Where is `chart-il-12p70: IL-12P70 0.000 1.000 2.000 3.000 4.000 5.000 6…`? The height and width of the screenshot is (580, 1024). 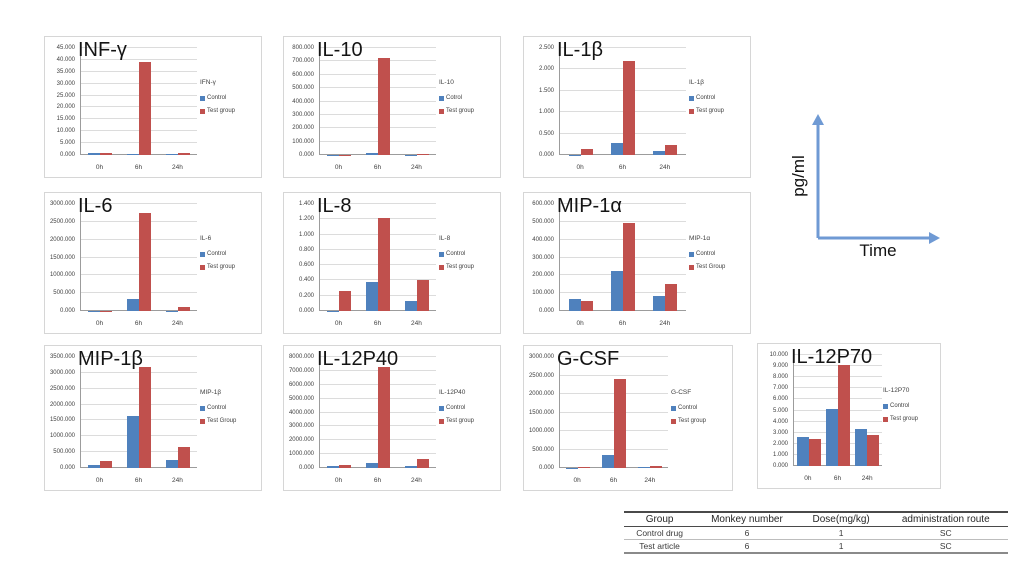
chart-il-12p70: IL-12P70 0.000 1.000 2.000 3.000 4.000 5.000 6… is located at coordinates (849, 416).